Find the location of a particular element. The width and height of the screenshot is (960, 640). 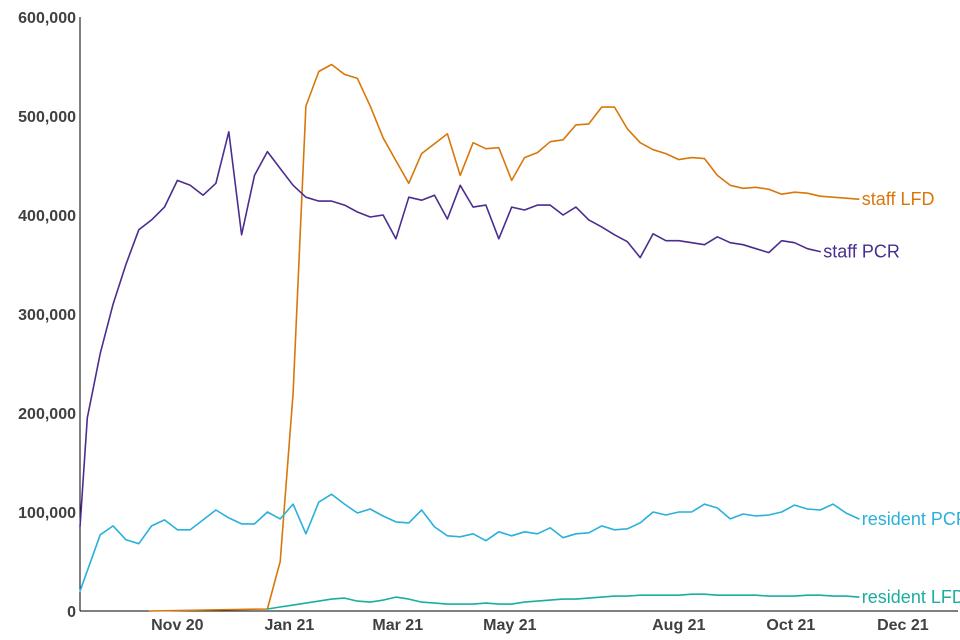

x-tick-label: May 21 is located at coordinates (509, 625).